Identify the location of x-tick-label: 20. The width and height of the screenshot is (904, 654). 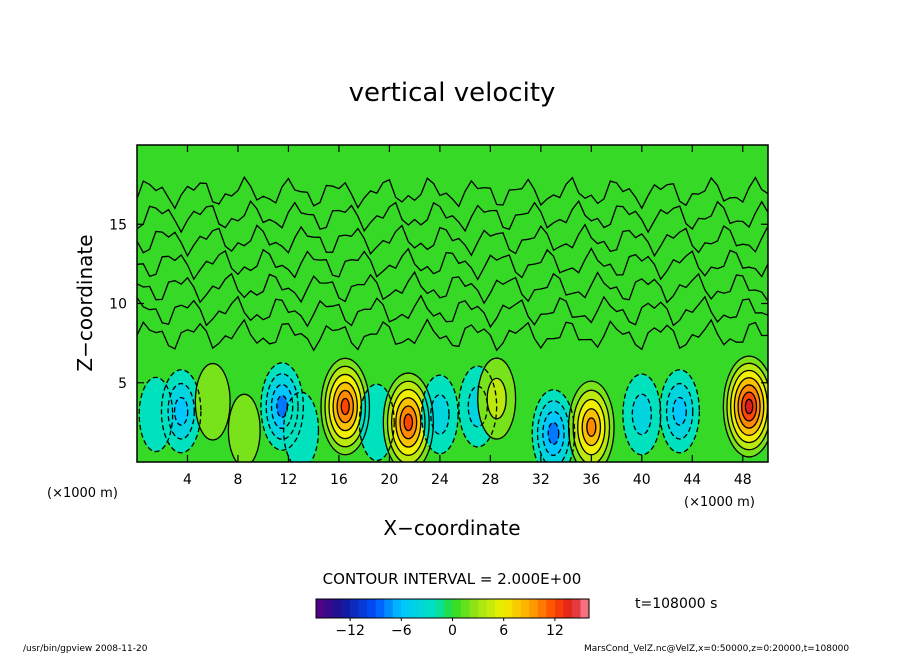
(389, 480).